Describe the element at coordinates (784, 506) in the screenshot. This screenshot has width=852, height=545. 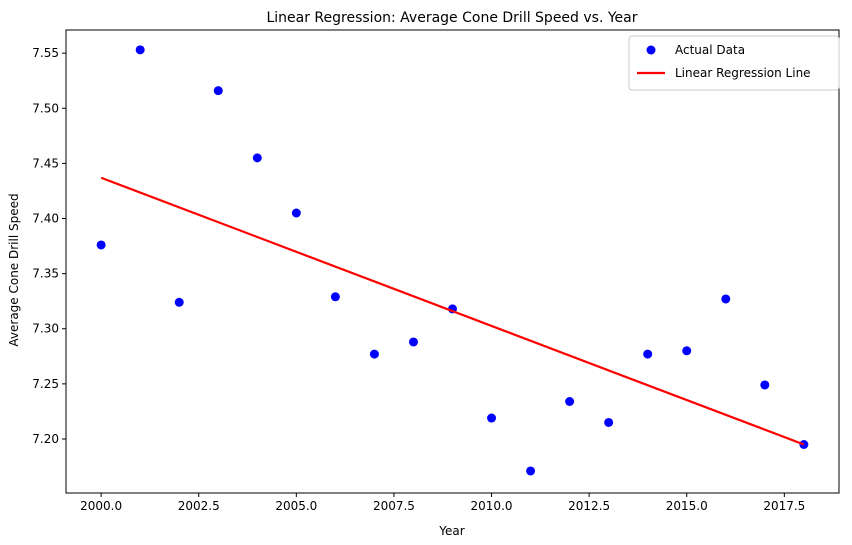
I see `x-tick-label: 2017.5` at that location.